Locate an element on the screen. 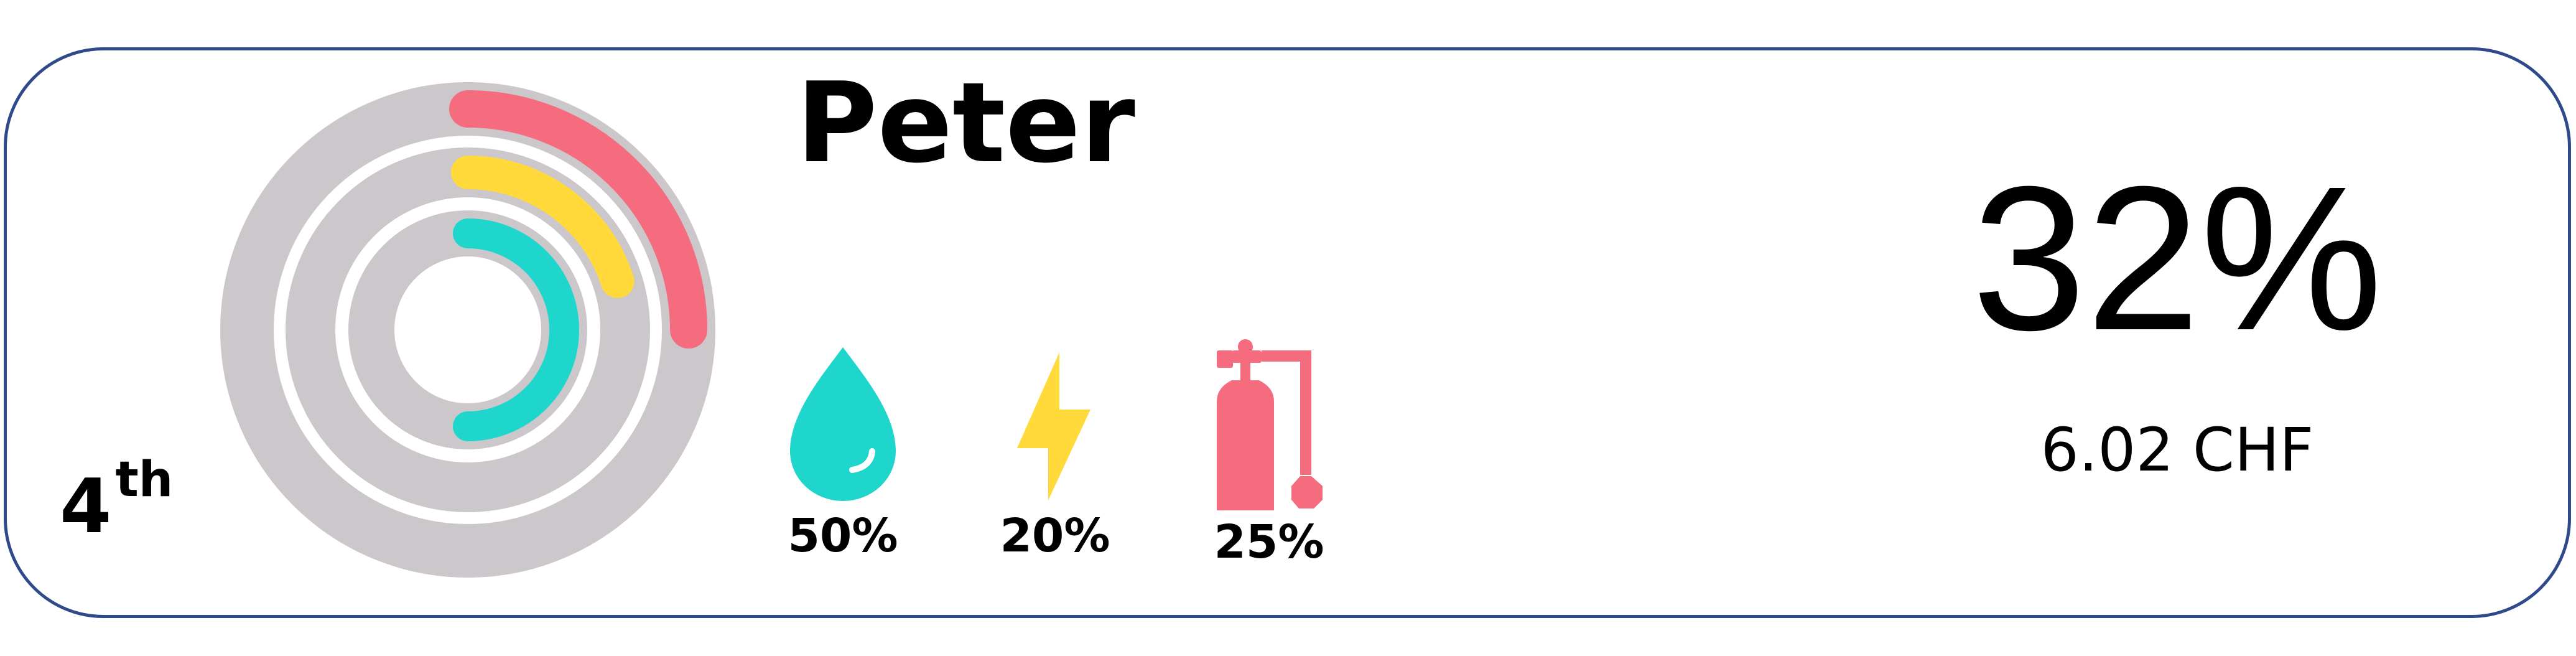  player-name: Peter is located at coordinates (965, 123).